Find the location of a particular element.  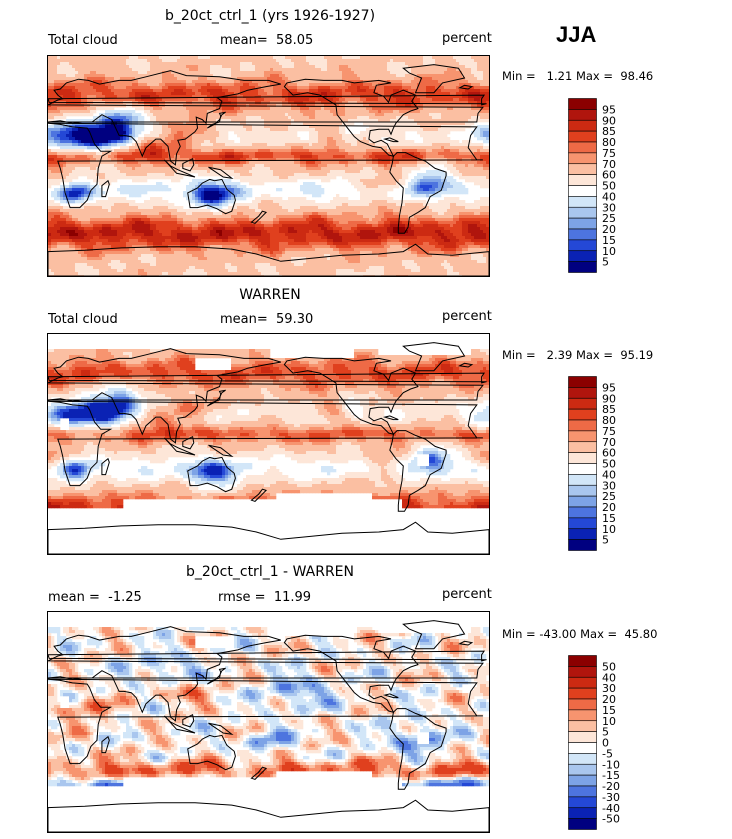

colorbar-label: -40 is located at coordinates (611, 808).